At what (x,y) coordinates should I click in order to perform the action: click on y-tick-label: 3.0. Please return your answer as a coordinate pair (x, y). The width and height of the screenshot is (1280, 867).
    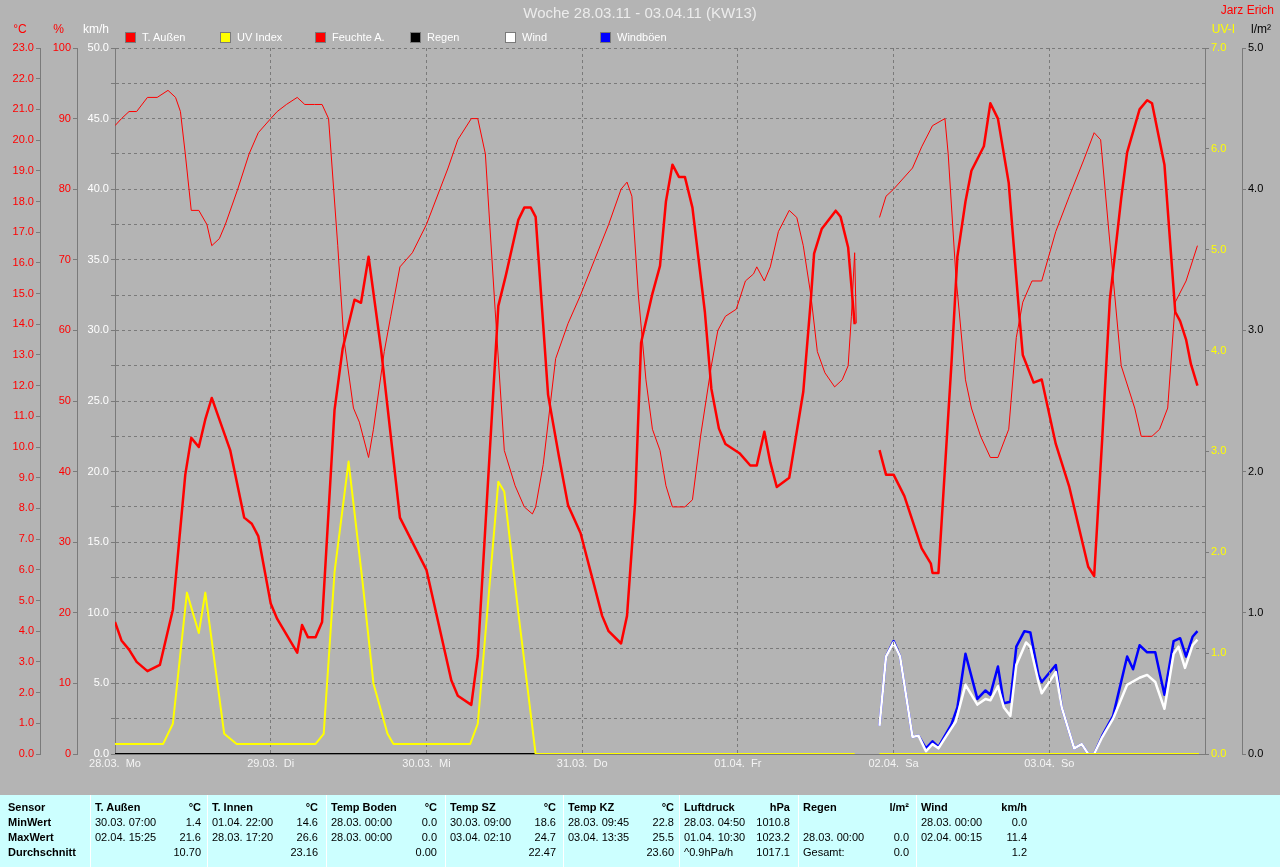
    Looking at the image, I should click on (26, 660).